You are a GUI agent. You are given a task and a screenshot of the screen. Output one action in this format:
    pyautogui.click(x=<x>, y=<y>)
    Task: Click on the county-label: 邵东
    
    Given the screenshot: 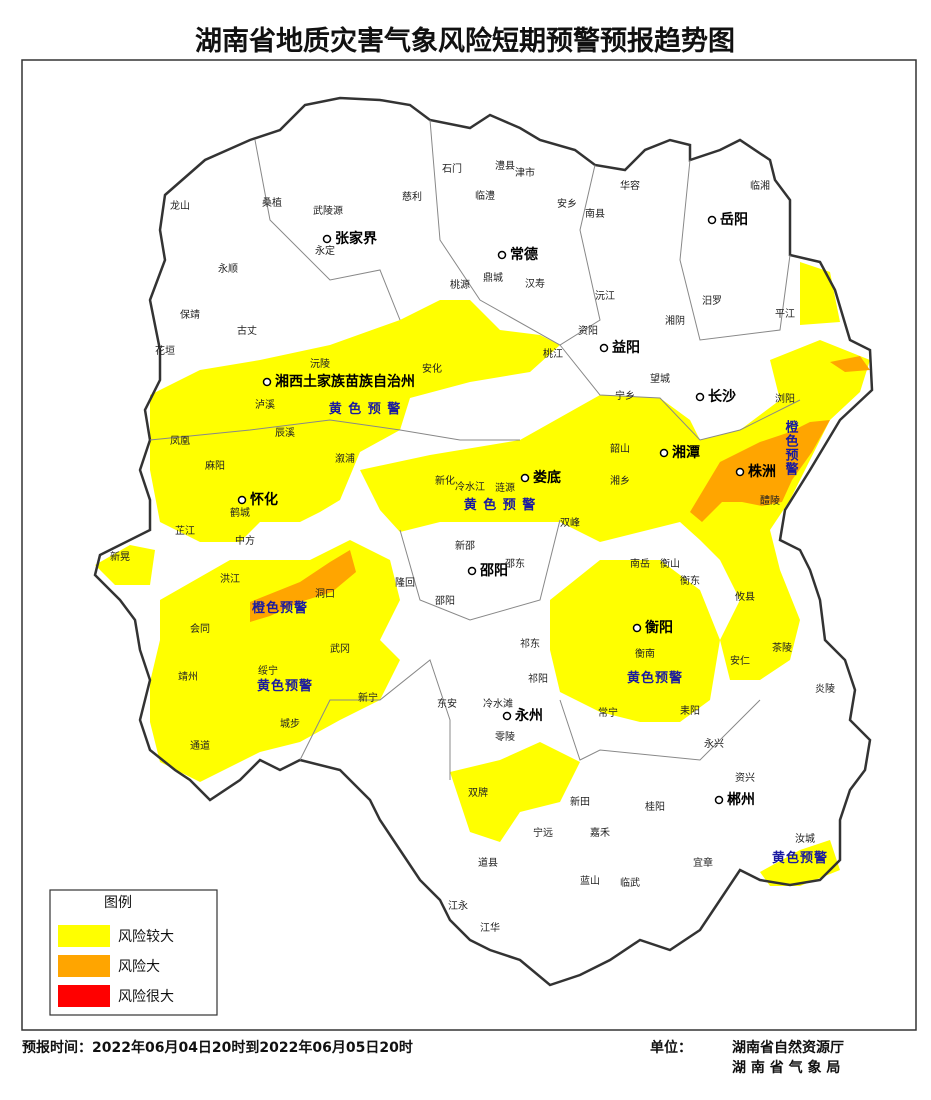 What is the action you would take?
    pyautogui.click(x=515, y=563)
    